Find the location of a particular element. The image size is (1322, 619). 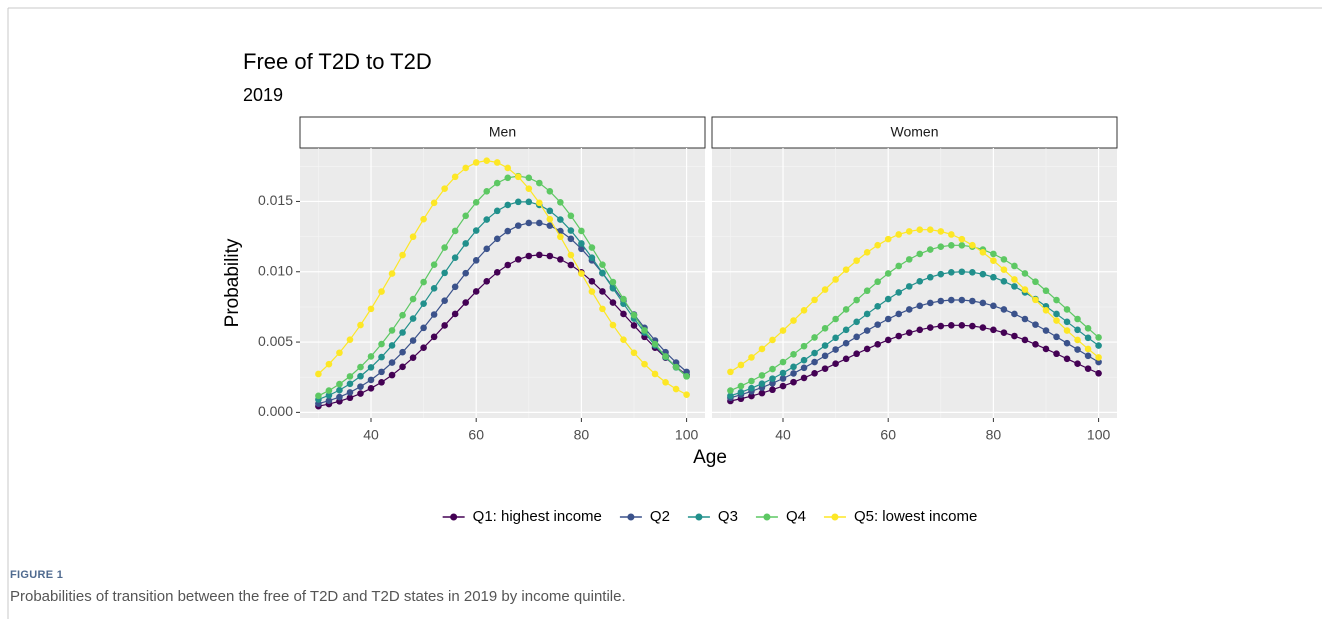

x-tick-label: 100 is located at coordinates (687, 435).